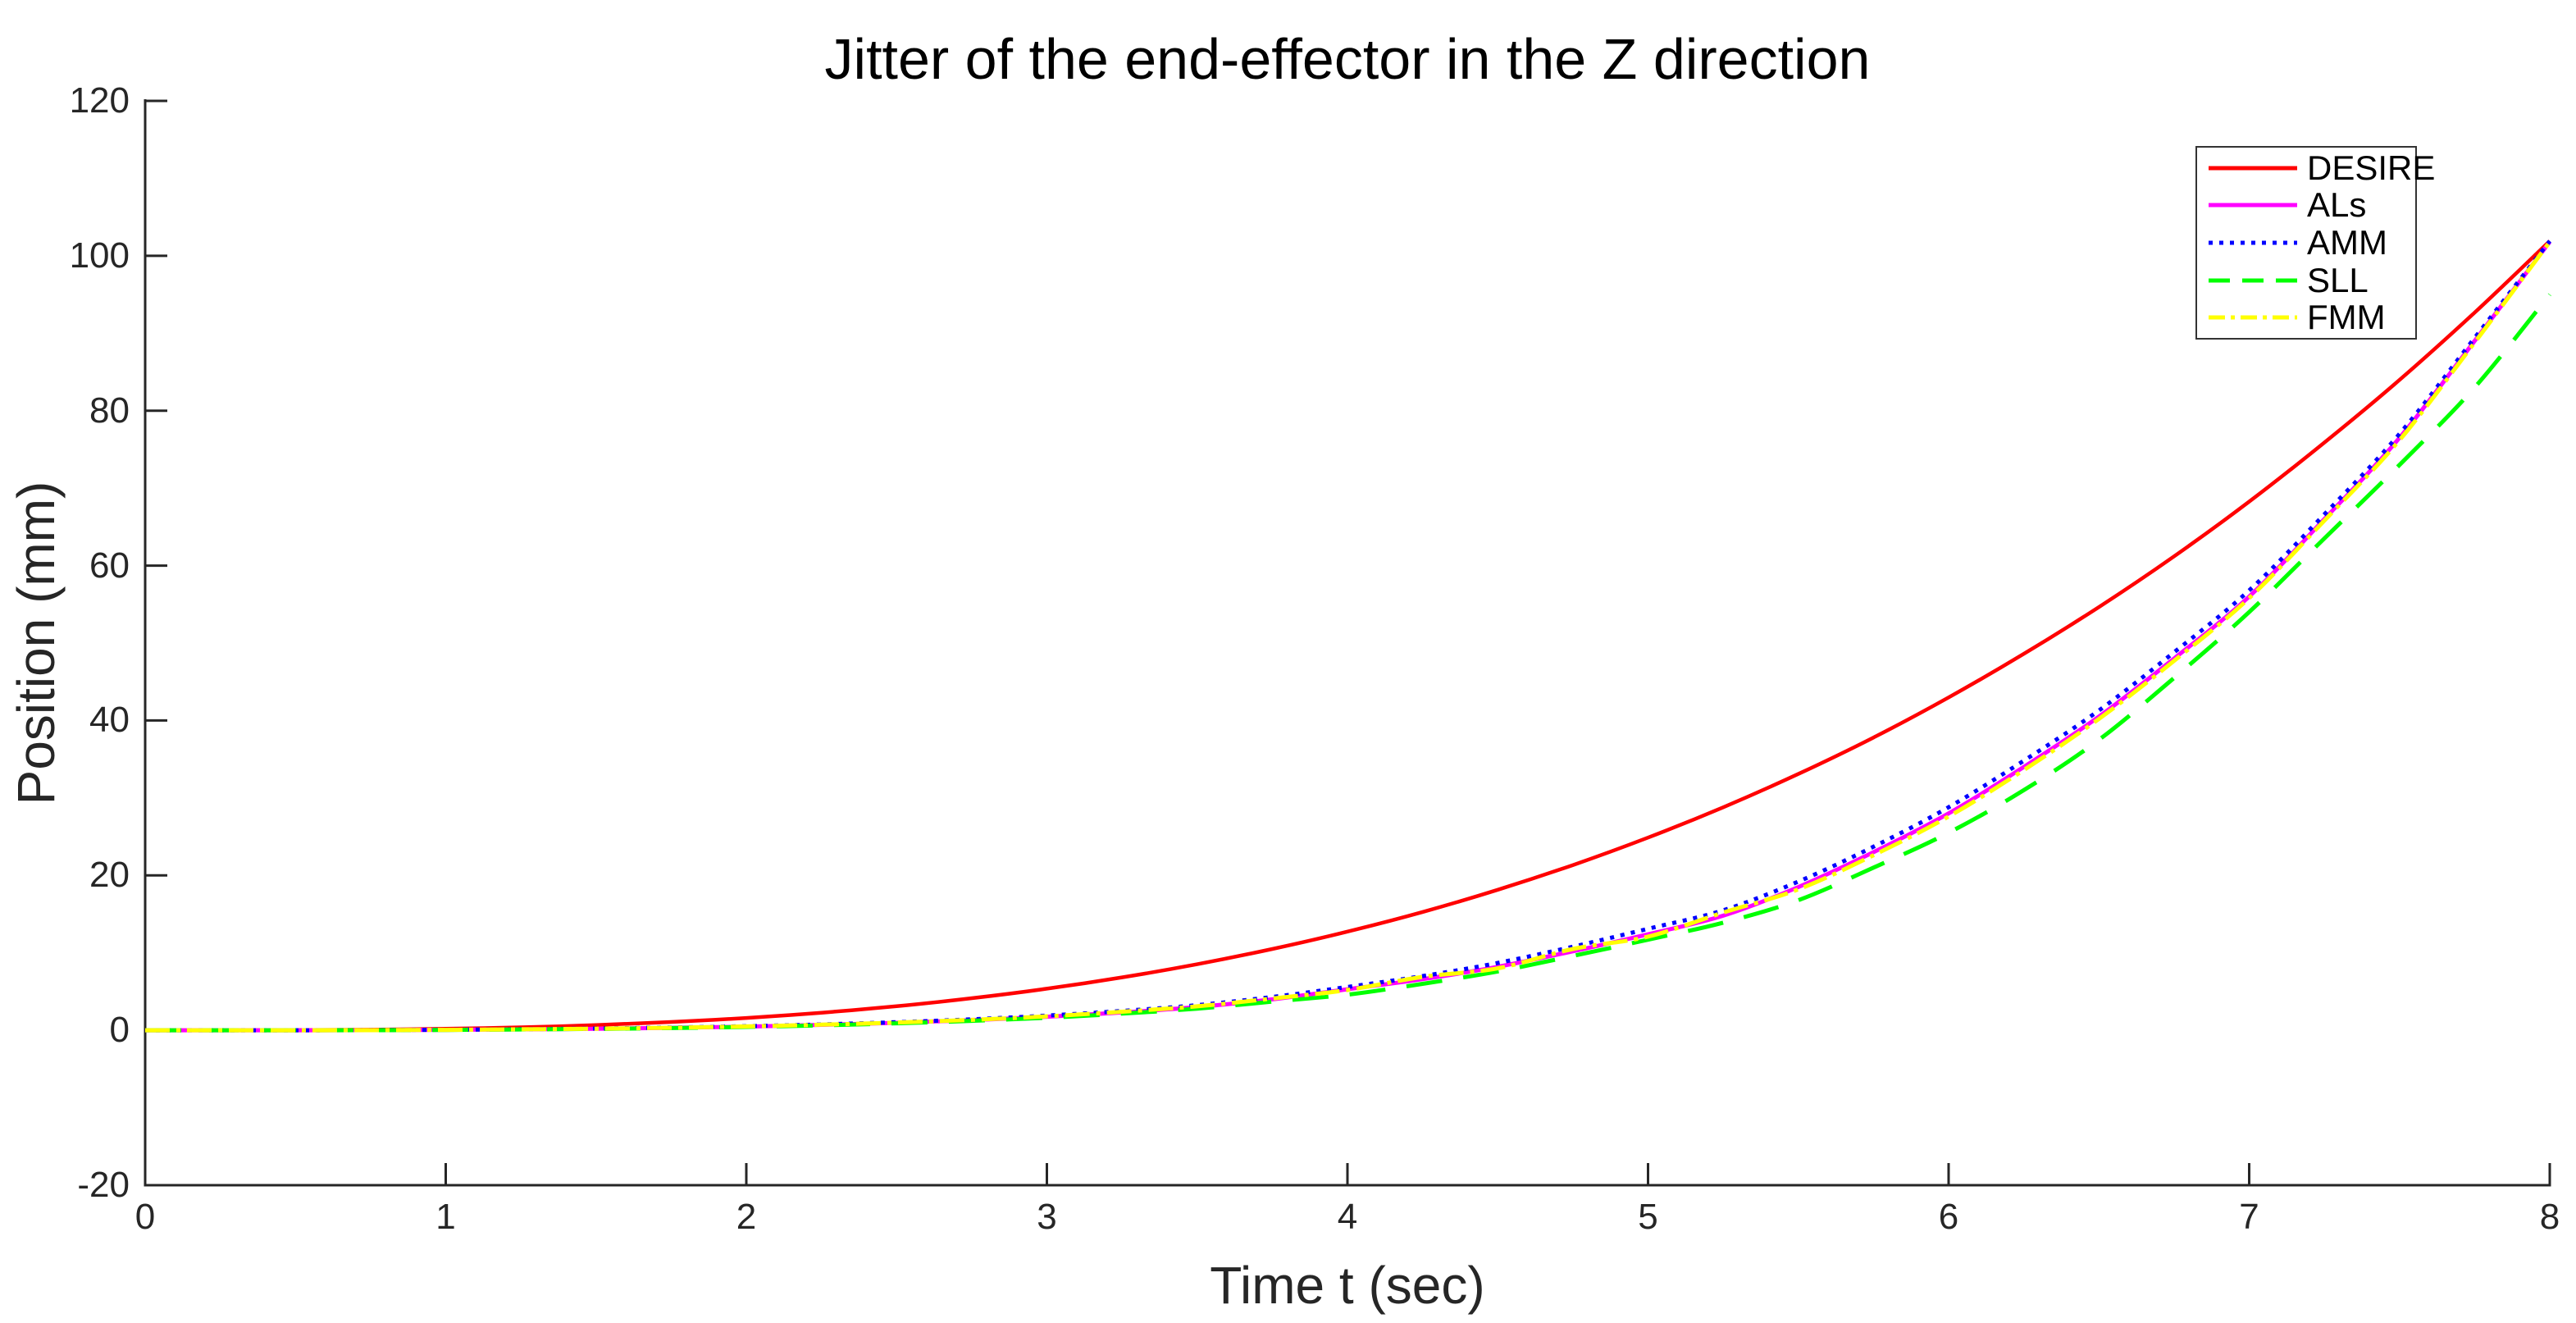 This screenshot has height=1323, width=2576. I want to click on legend: DESIRE ALs AMM SLL FMM, so click(2315, 243).